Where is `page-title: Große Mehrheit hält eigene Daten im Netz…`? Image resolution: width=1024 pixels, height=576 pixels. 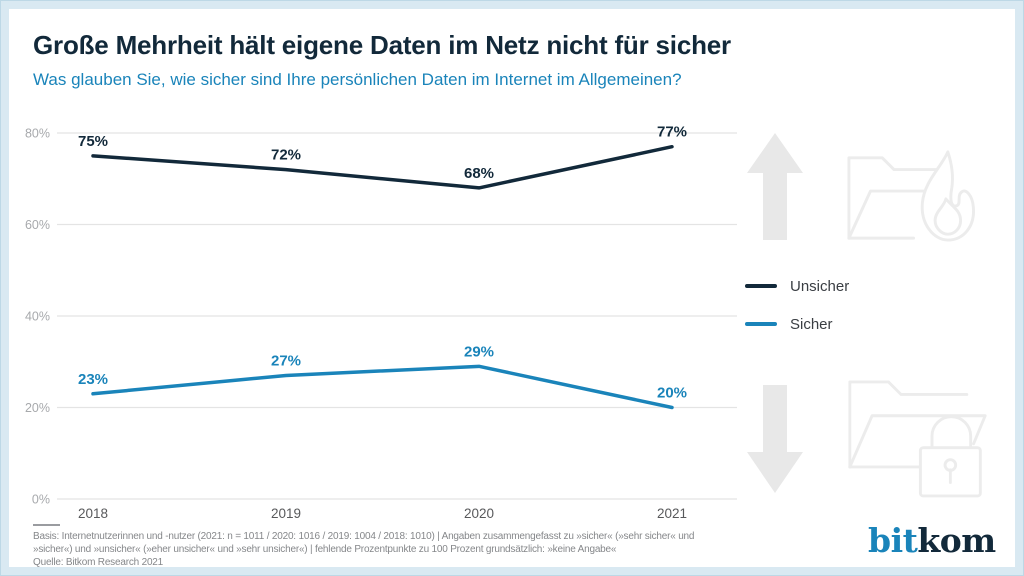
page-title: Große Mehrheit hält eigene Daten im Netz… is located at coordinates (382, 45).